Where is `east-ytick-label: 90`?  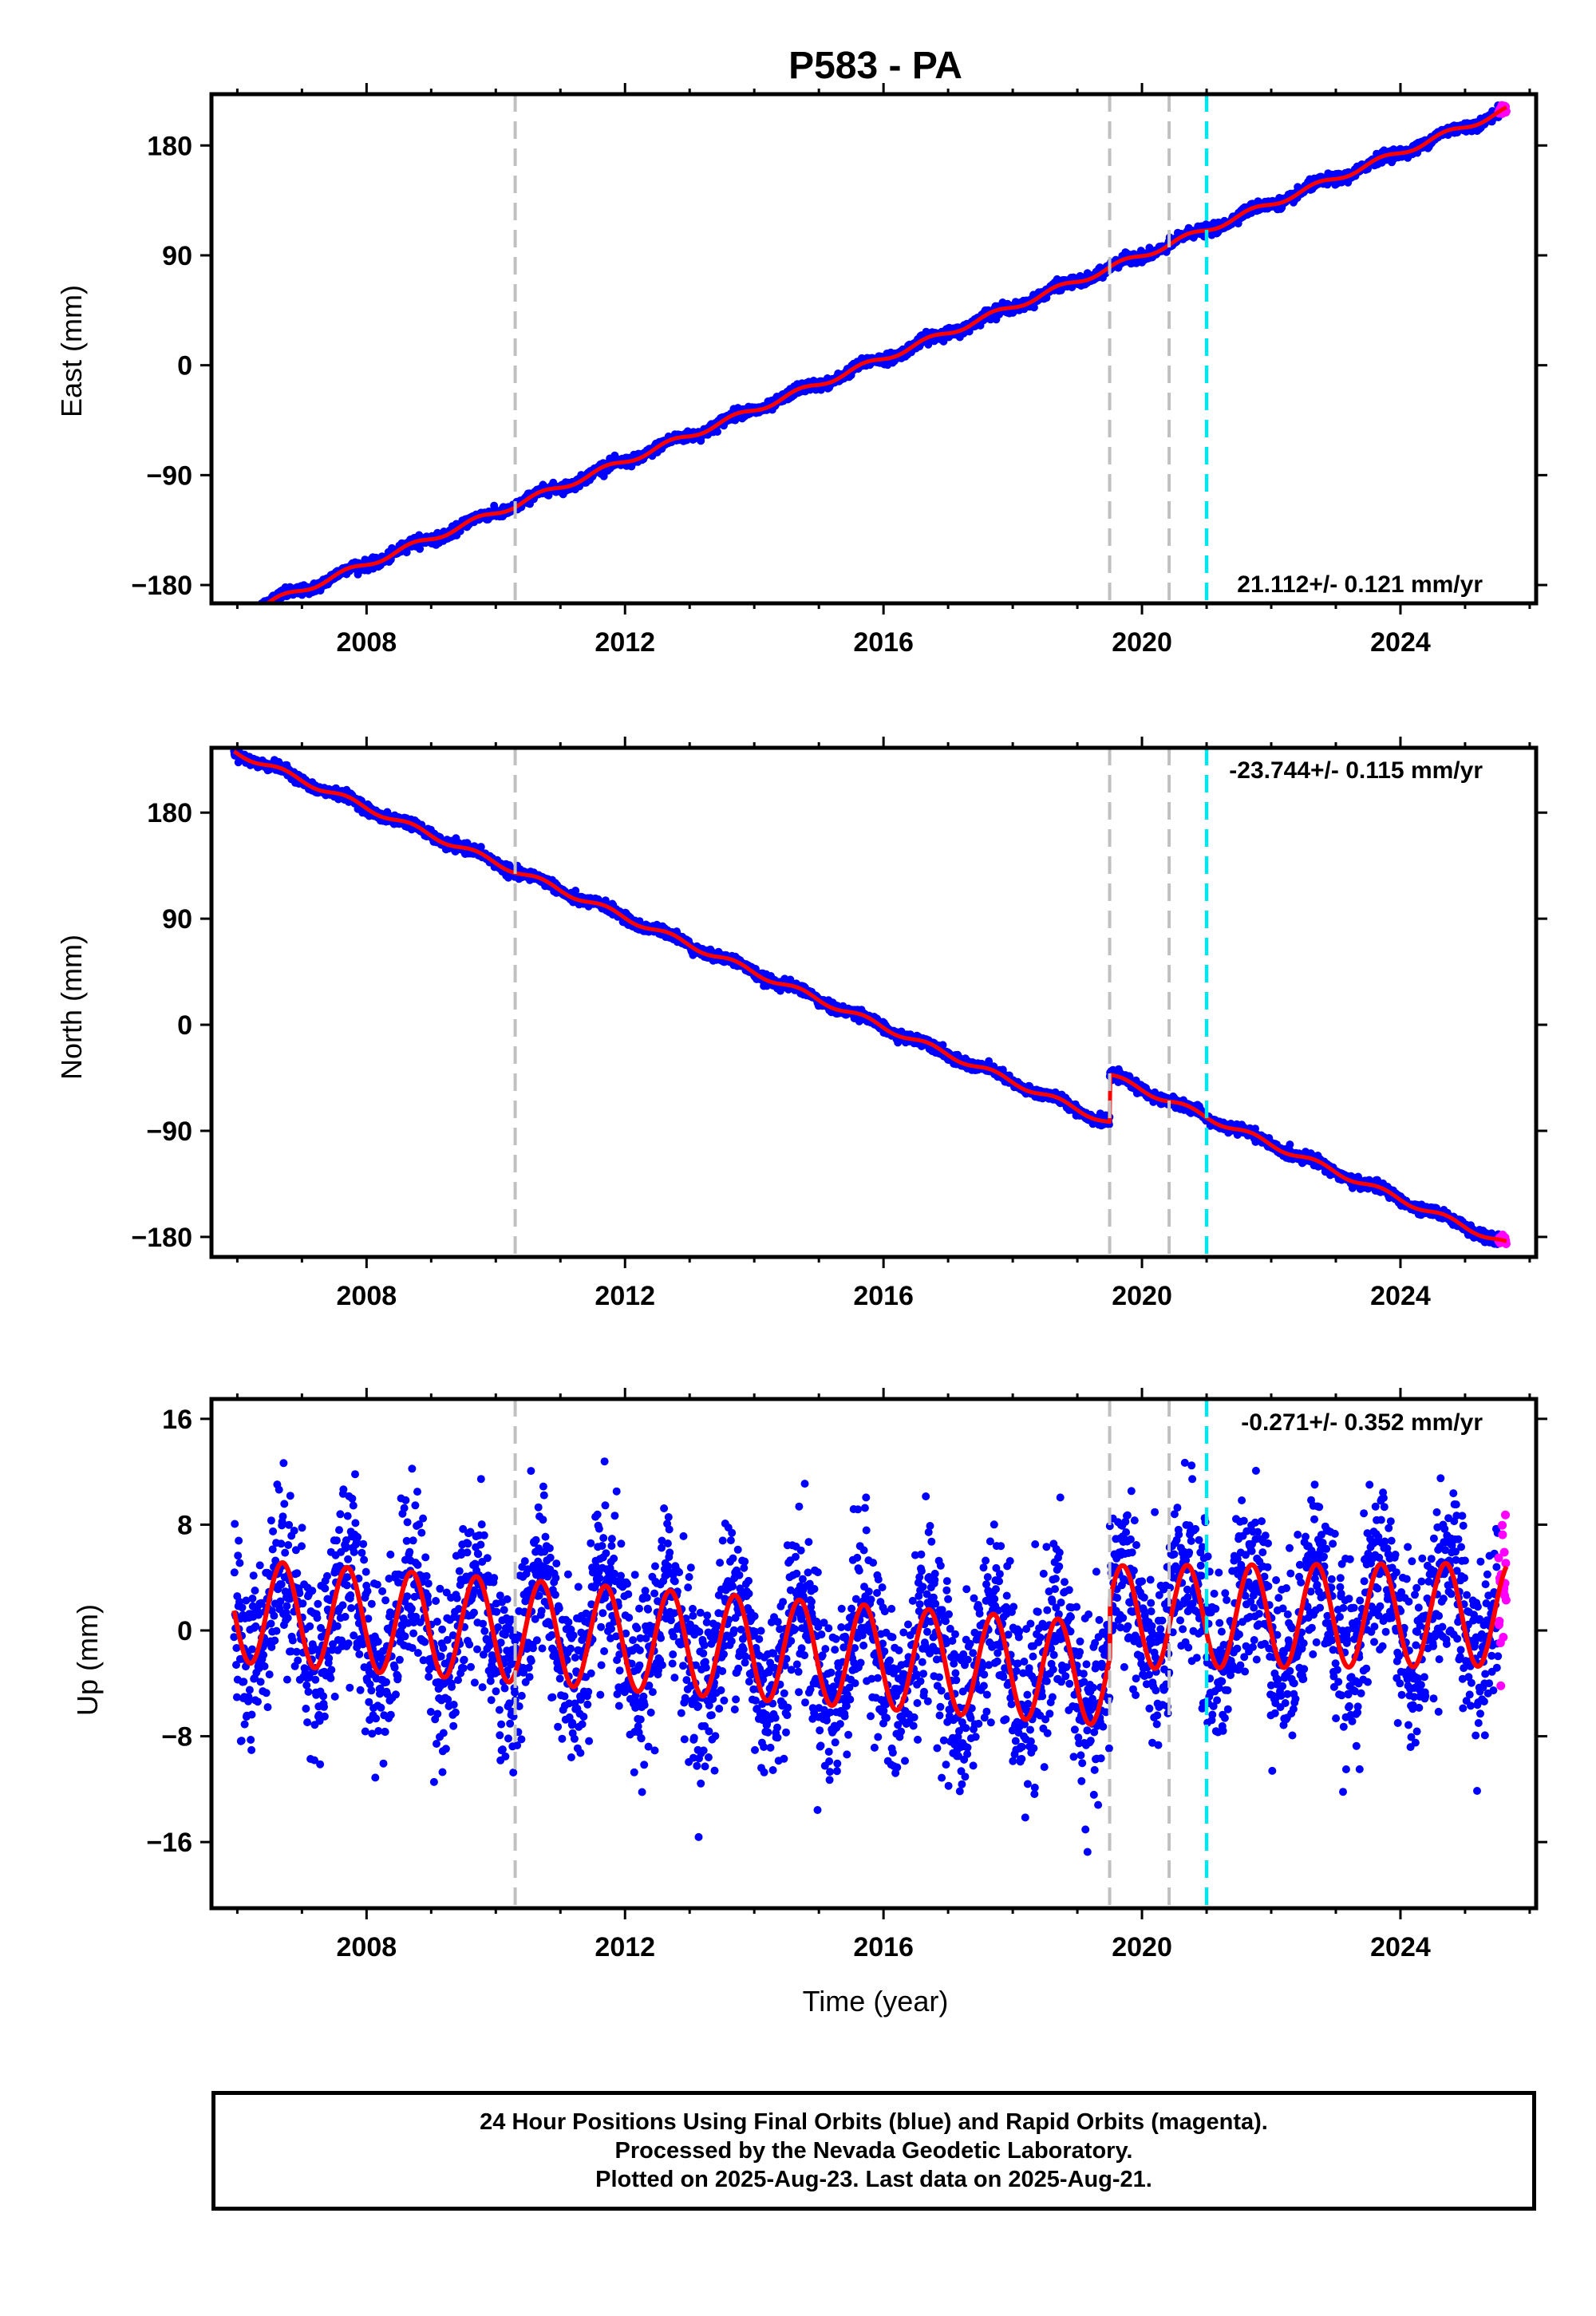 east-ytick-label: 90 is located at coordinates (177, 256).